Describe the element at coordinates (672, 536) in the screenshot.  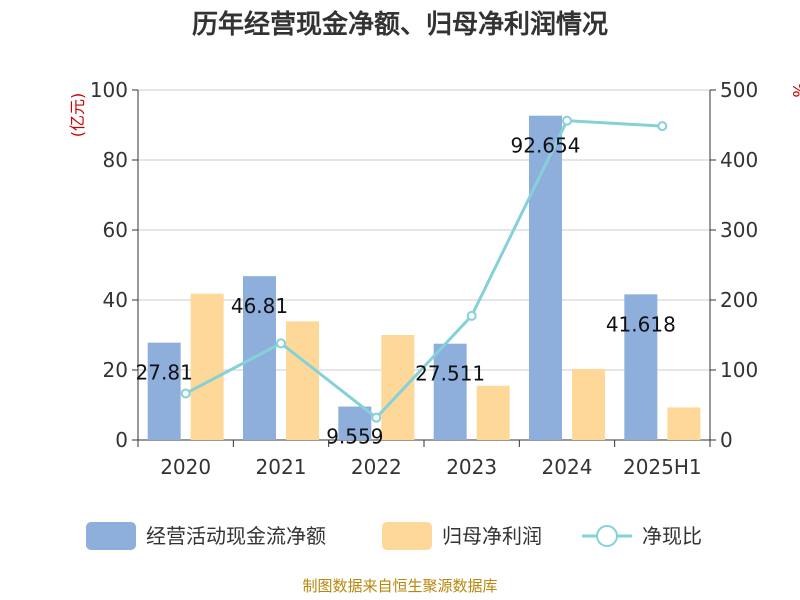
I see `legend-label: 净现比` at that location.